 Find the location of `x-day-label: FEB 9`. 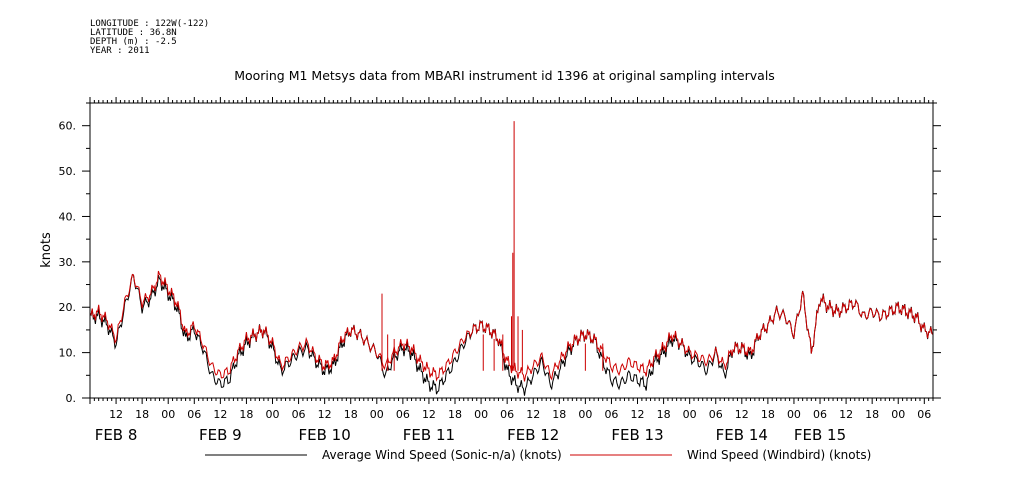

x-day-label: FEB 9 is located at coordinates (220, 435).